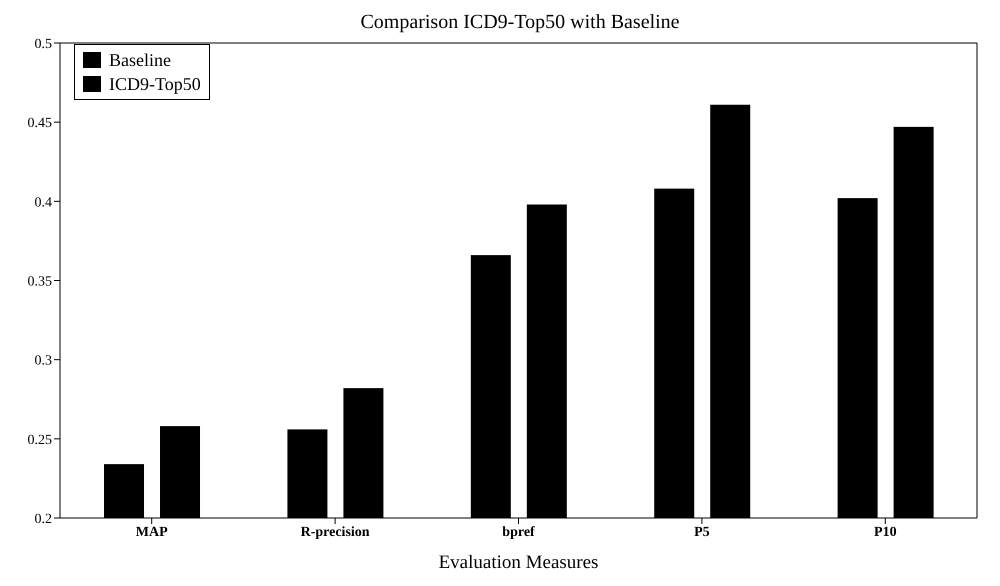 The height and width of the screenshot is (586, 1000). Describe the element at coordinates (43, 44) in the screenshot. I see `y-tick-label: 0.5` at that location.